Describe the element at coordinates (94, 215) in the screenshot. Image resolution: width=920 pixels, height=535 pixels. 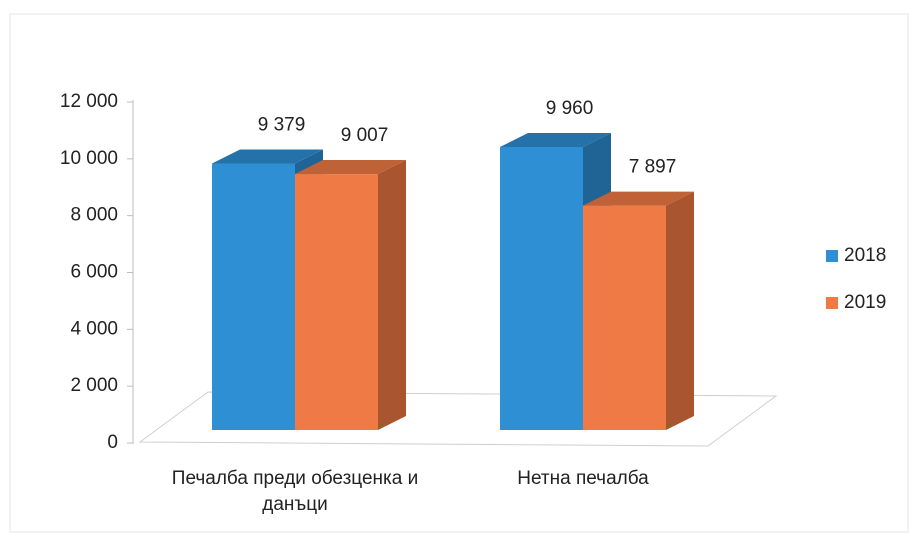
I see `y-tick-label: 8 000` at that location.